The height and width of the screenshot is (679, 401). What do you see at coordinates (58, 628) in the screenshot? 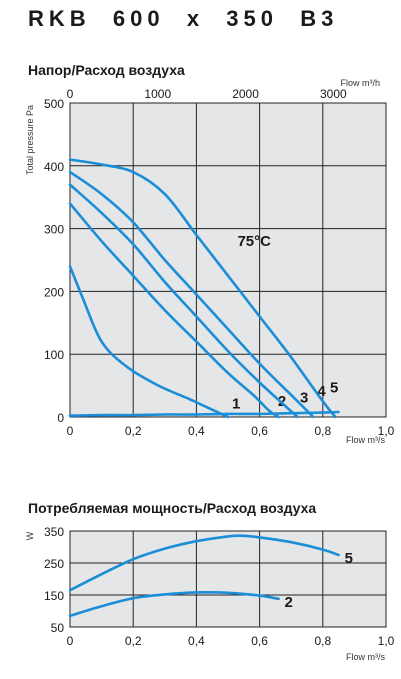
I see `y-tick-label: 50` at bounding box center [58, 628].